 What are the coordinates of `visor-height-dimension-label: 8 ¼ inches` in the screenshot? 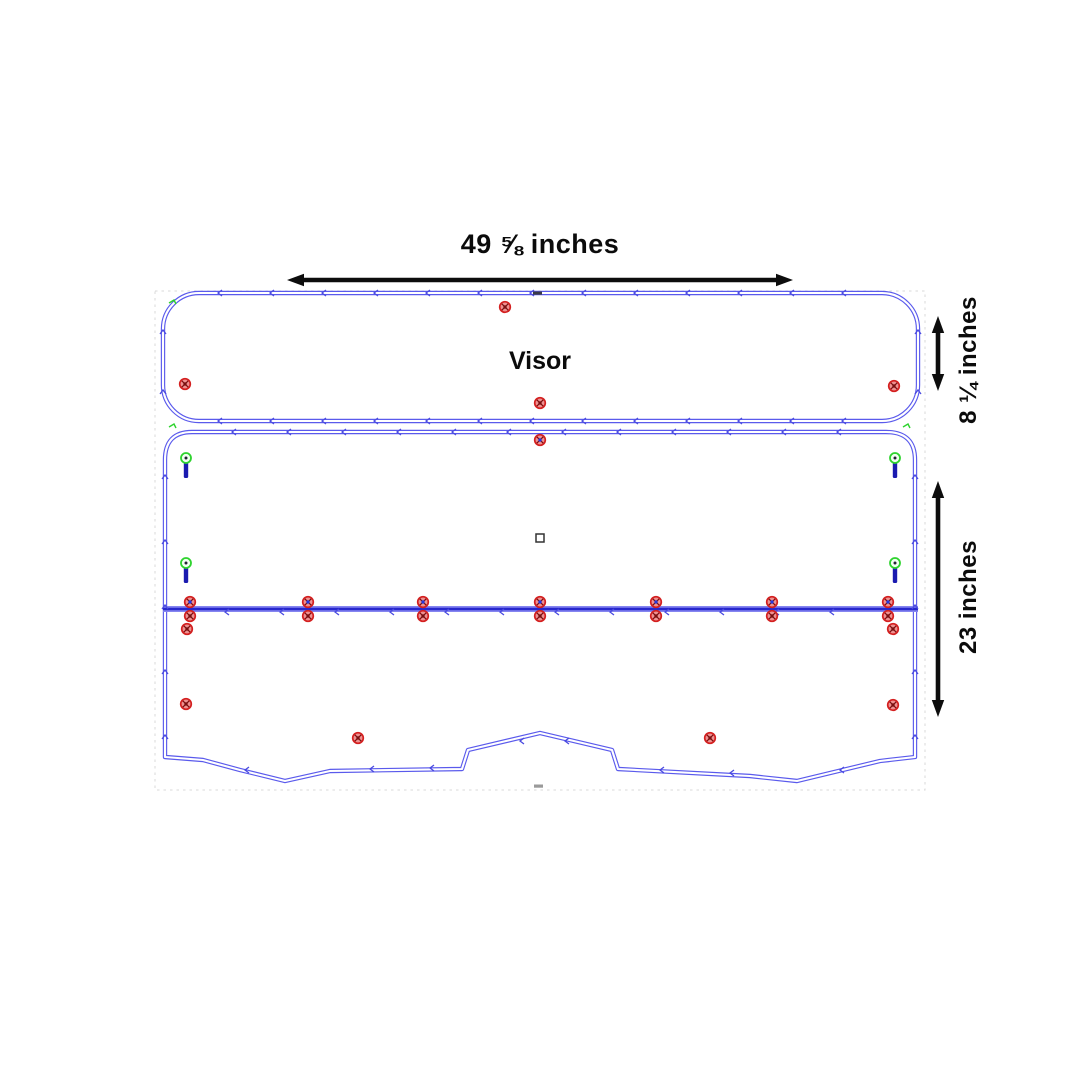 It's located at (968, 360).